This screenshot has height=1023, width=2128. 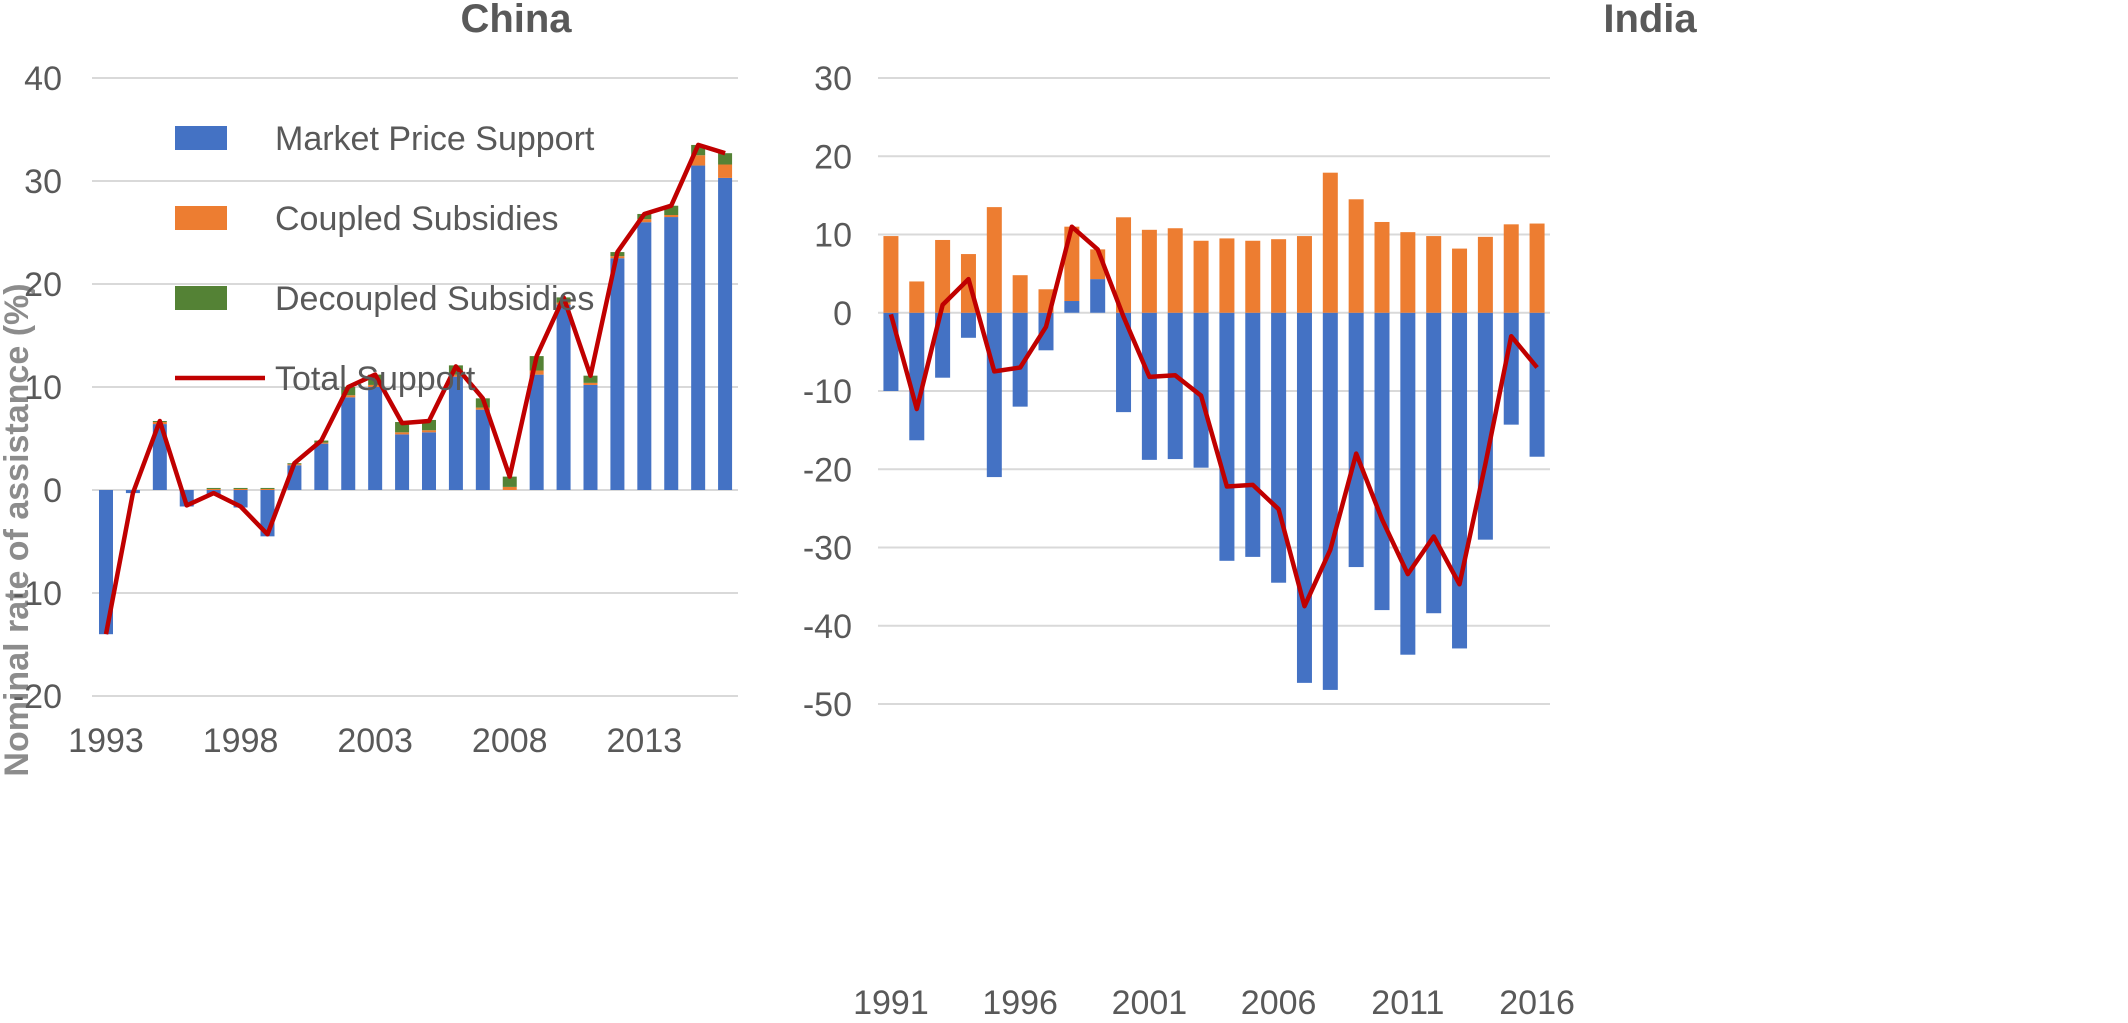 What do you see at coordinates (106, 741) in the screenshot?
I see `x-tick-label: 1993` at bounding box center [106, 741].